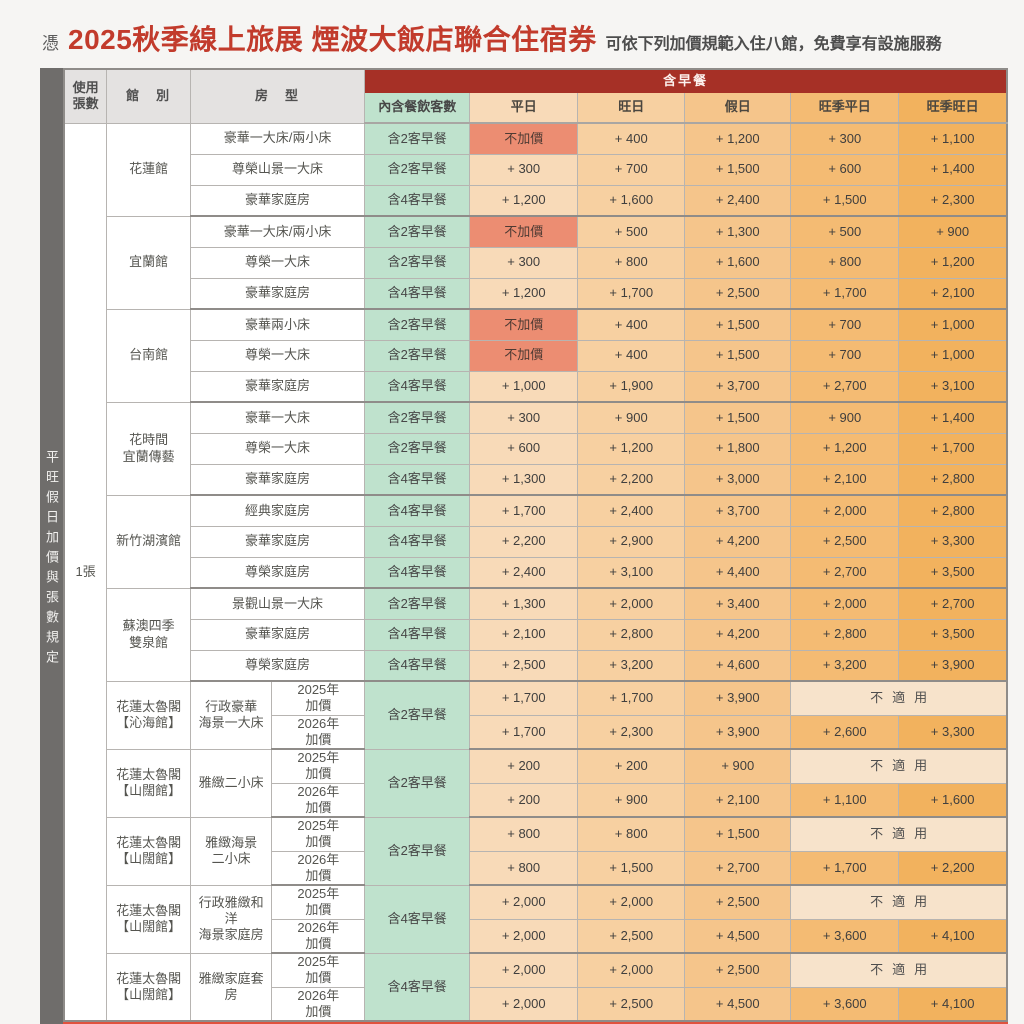 This screenshot has width=1024, height=1024. I want to click on price-cell: + 700, so click(631, 169).